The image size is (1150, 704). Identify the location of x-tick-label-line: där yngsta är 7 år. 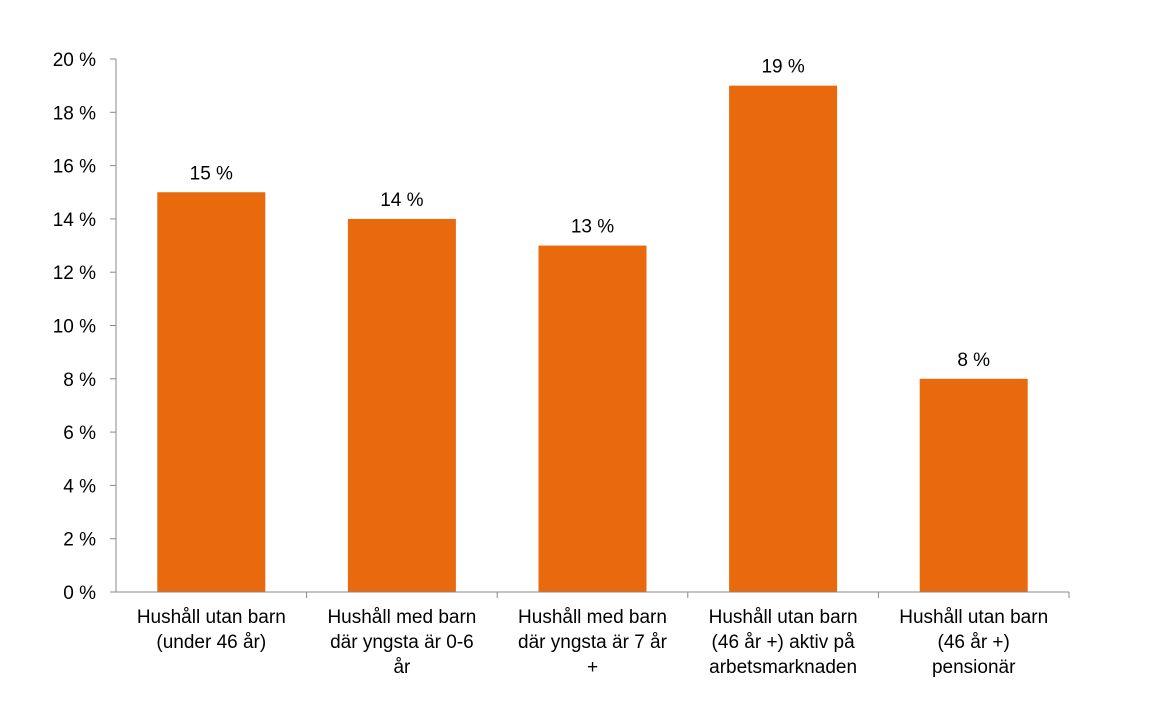
(593, 642).